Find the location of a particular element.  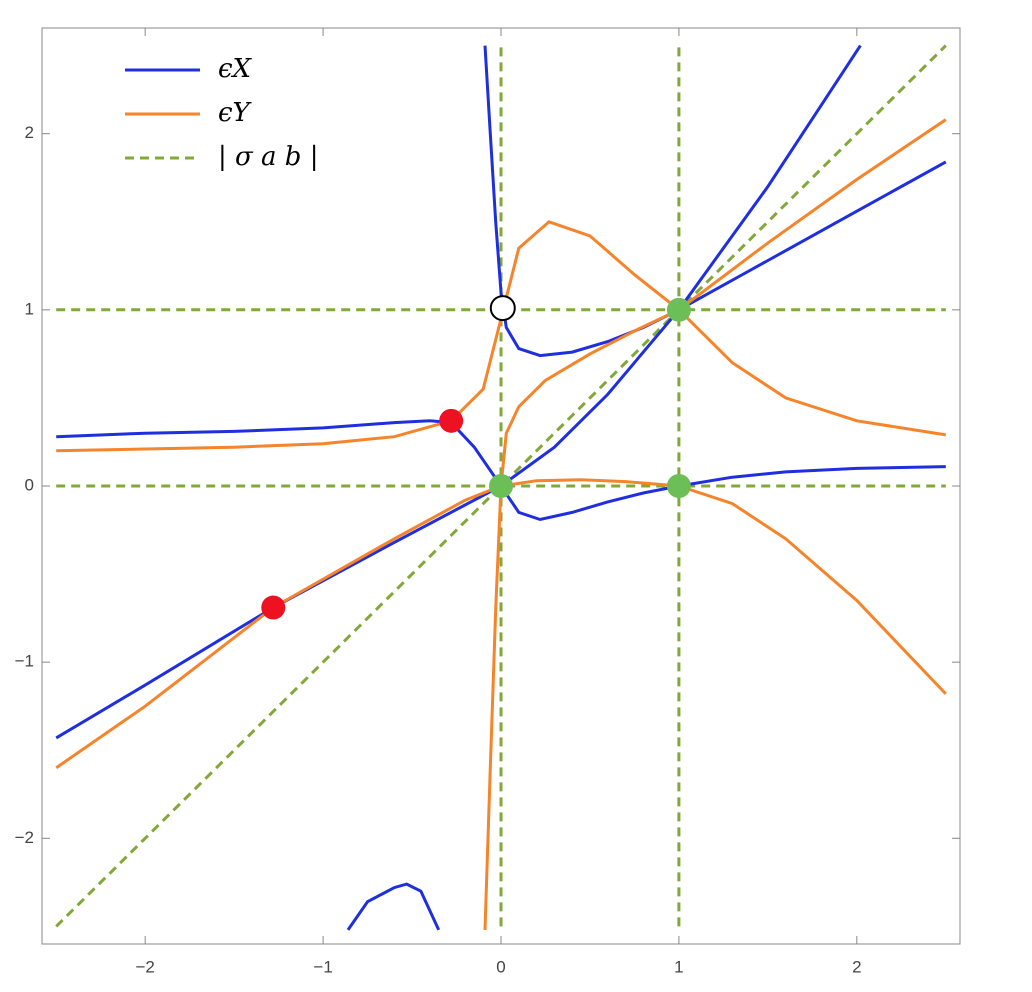

x-tick-label: −1 is located at coordinates (322, 966).